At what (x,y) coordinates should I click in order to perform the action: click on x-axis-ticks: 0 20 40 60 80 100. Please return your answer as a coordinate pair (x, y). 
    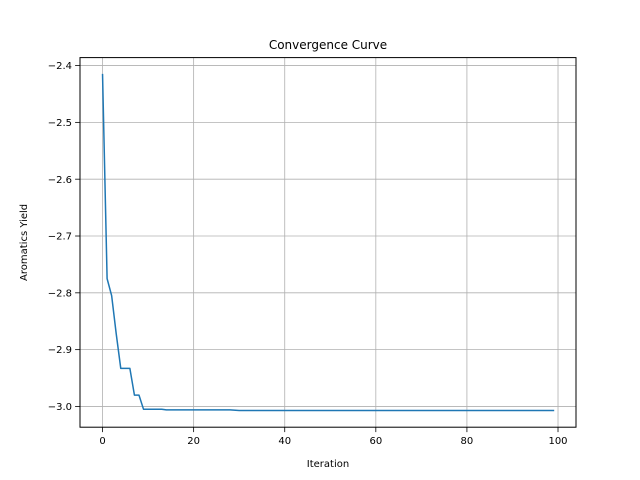
    Looking at the image, I should click on (333, 437).